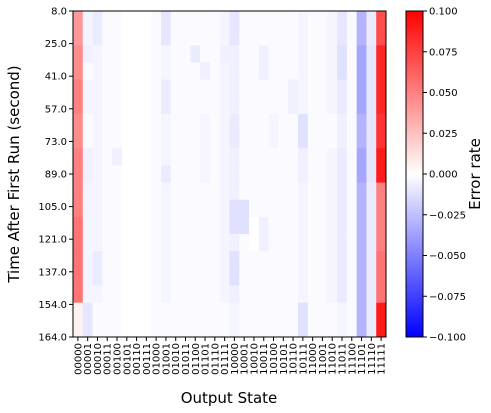 This screenshot has height=413, width=491. Describe the element at coordinates (52, 305) in the screenshot. I see `y-tick-label: 154.0` at that location.